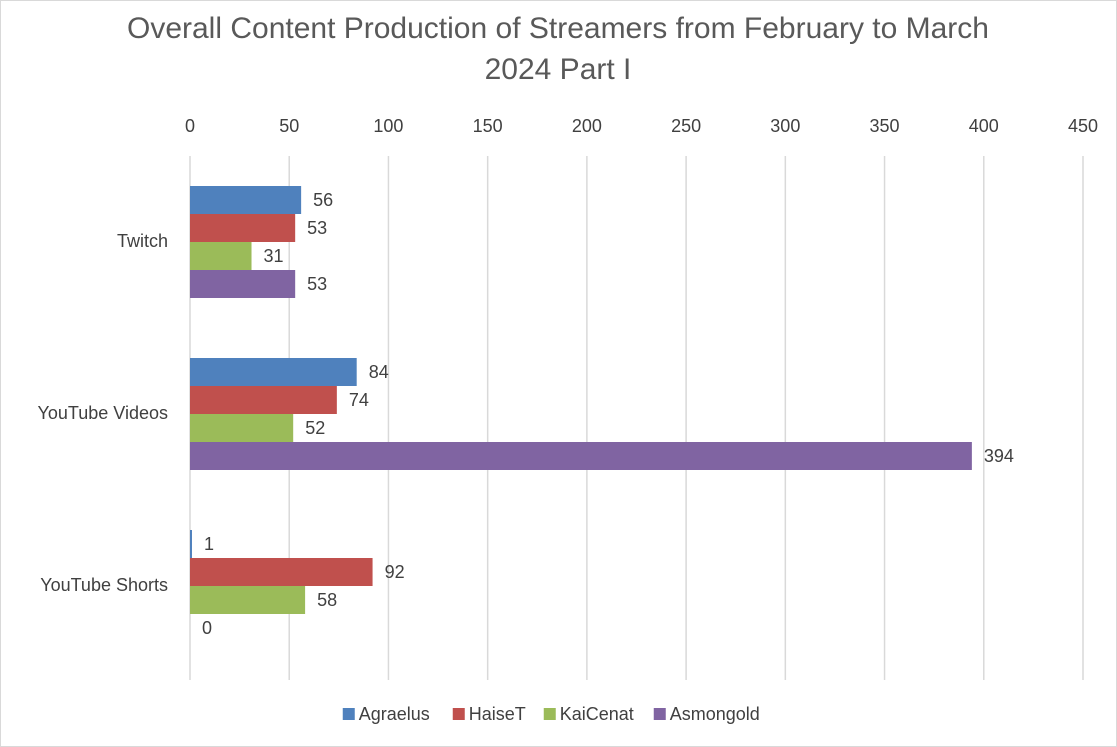  Describe the element at coordinates (885, 126) in the screenshot. I see `x-tick-label: 350` at that location.